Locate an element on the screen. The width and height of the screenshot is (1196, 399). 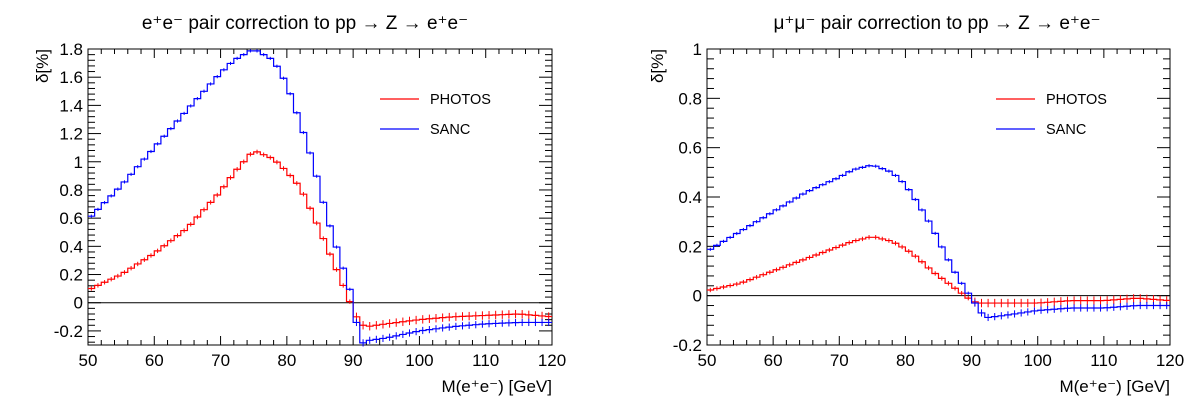
y-tick-label: 1.8 is located at coordinates (71, 49).